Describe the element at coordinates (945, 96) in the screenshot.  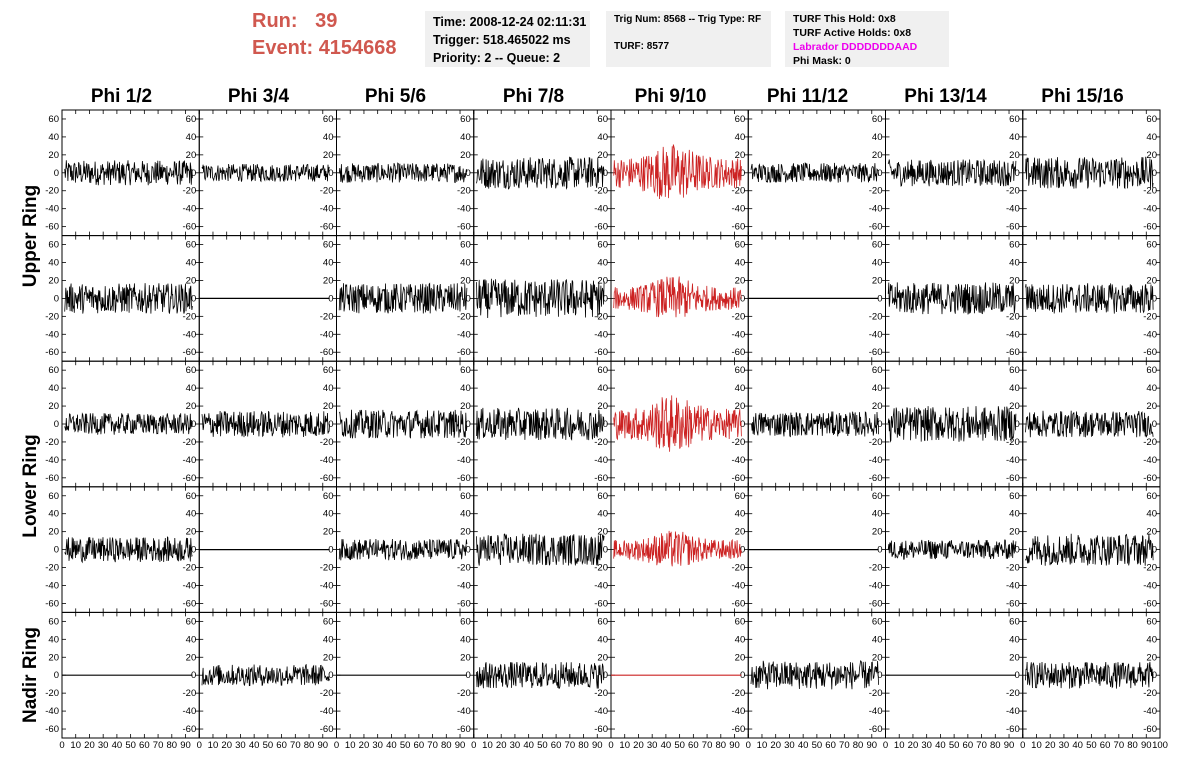
I see `phi-header-6: Phi 13/14` at that location.